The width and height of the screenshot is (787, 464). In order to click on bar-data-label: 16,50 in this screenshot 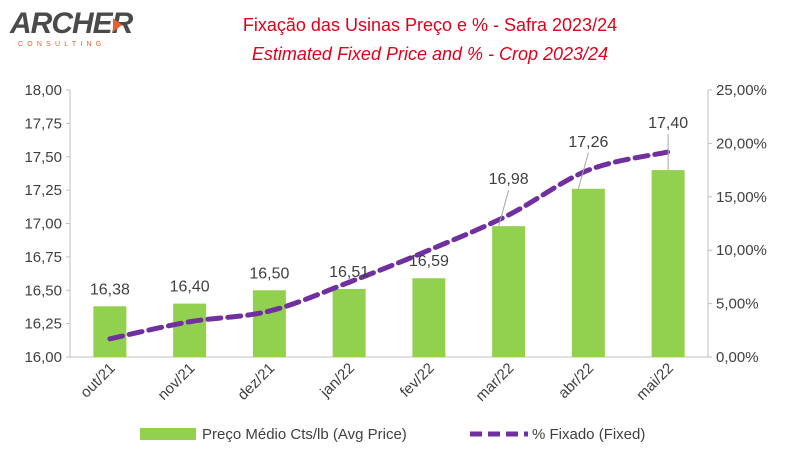, I will do `click(269, 273)`.